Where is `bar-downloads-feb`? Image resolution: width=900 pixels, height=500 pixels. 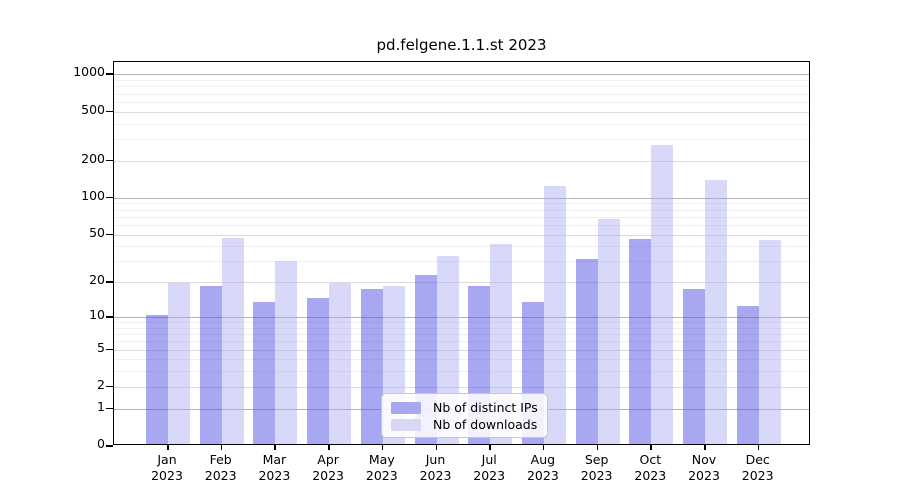
bar-downloads-feb is located at coordinates (232, 341).